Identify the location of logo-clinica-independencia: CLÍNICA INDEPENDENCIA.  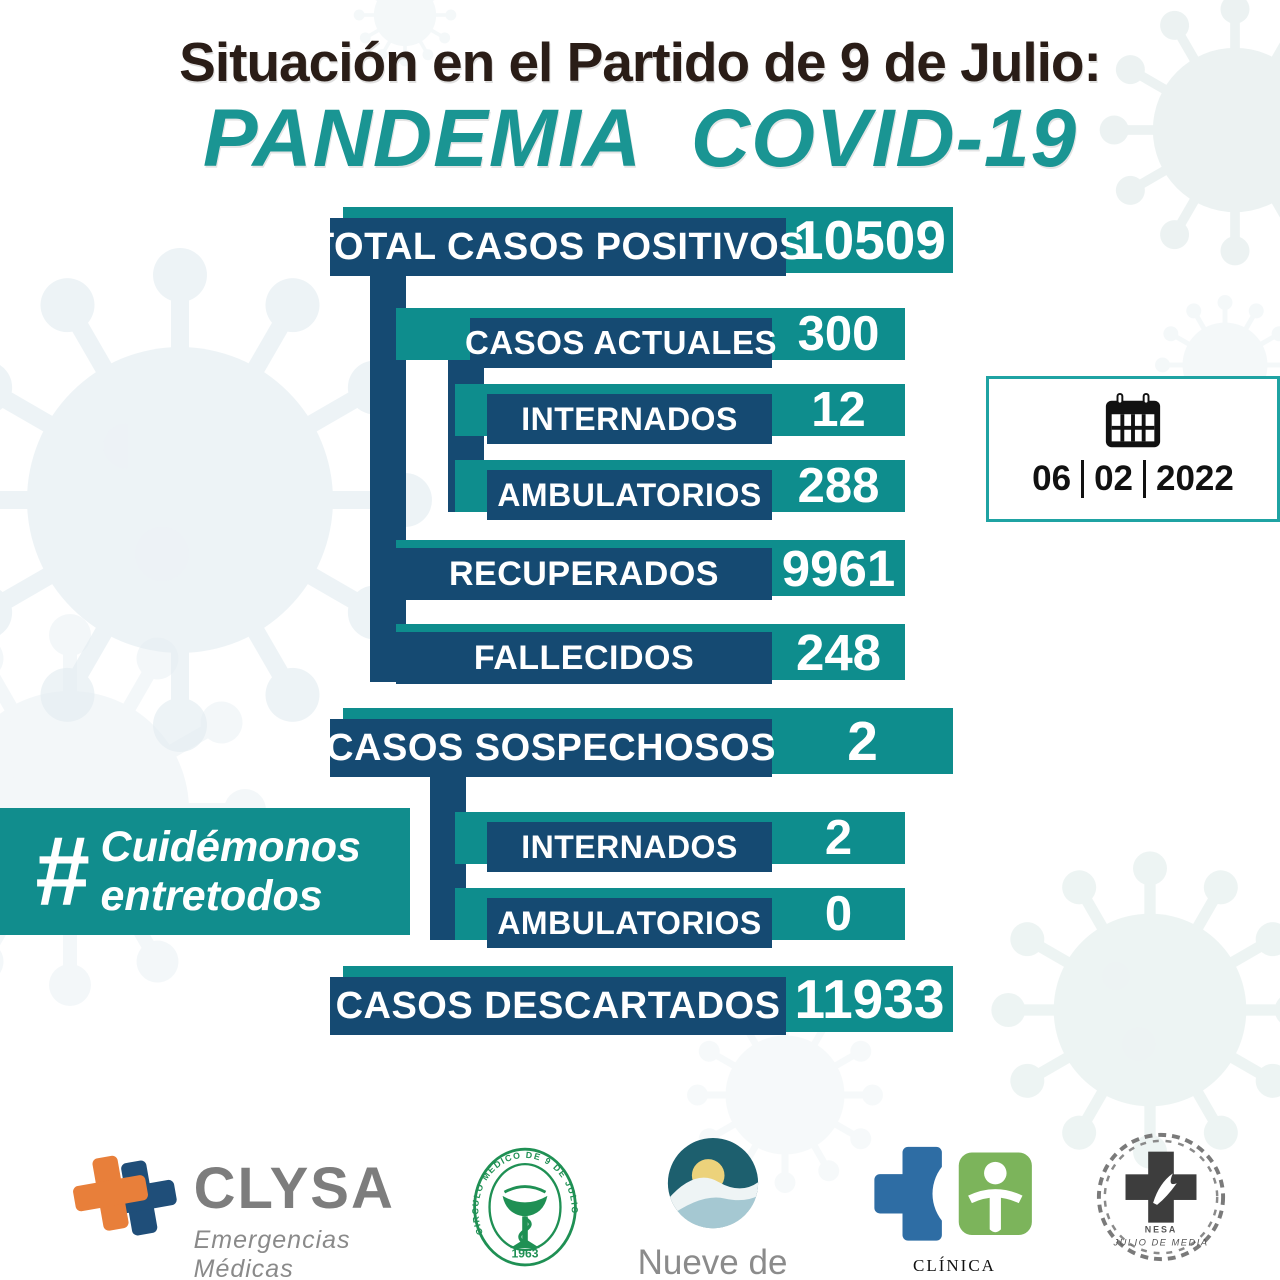
(954, 1212).